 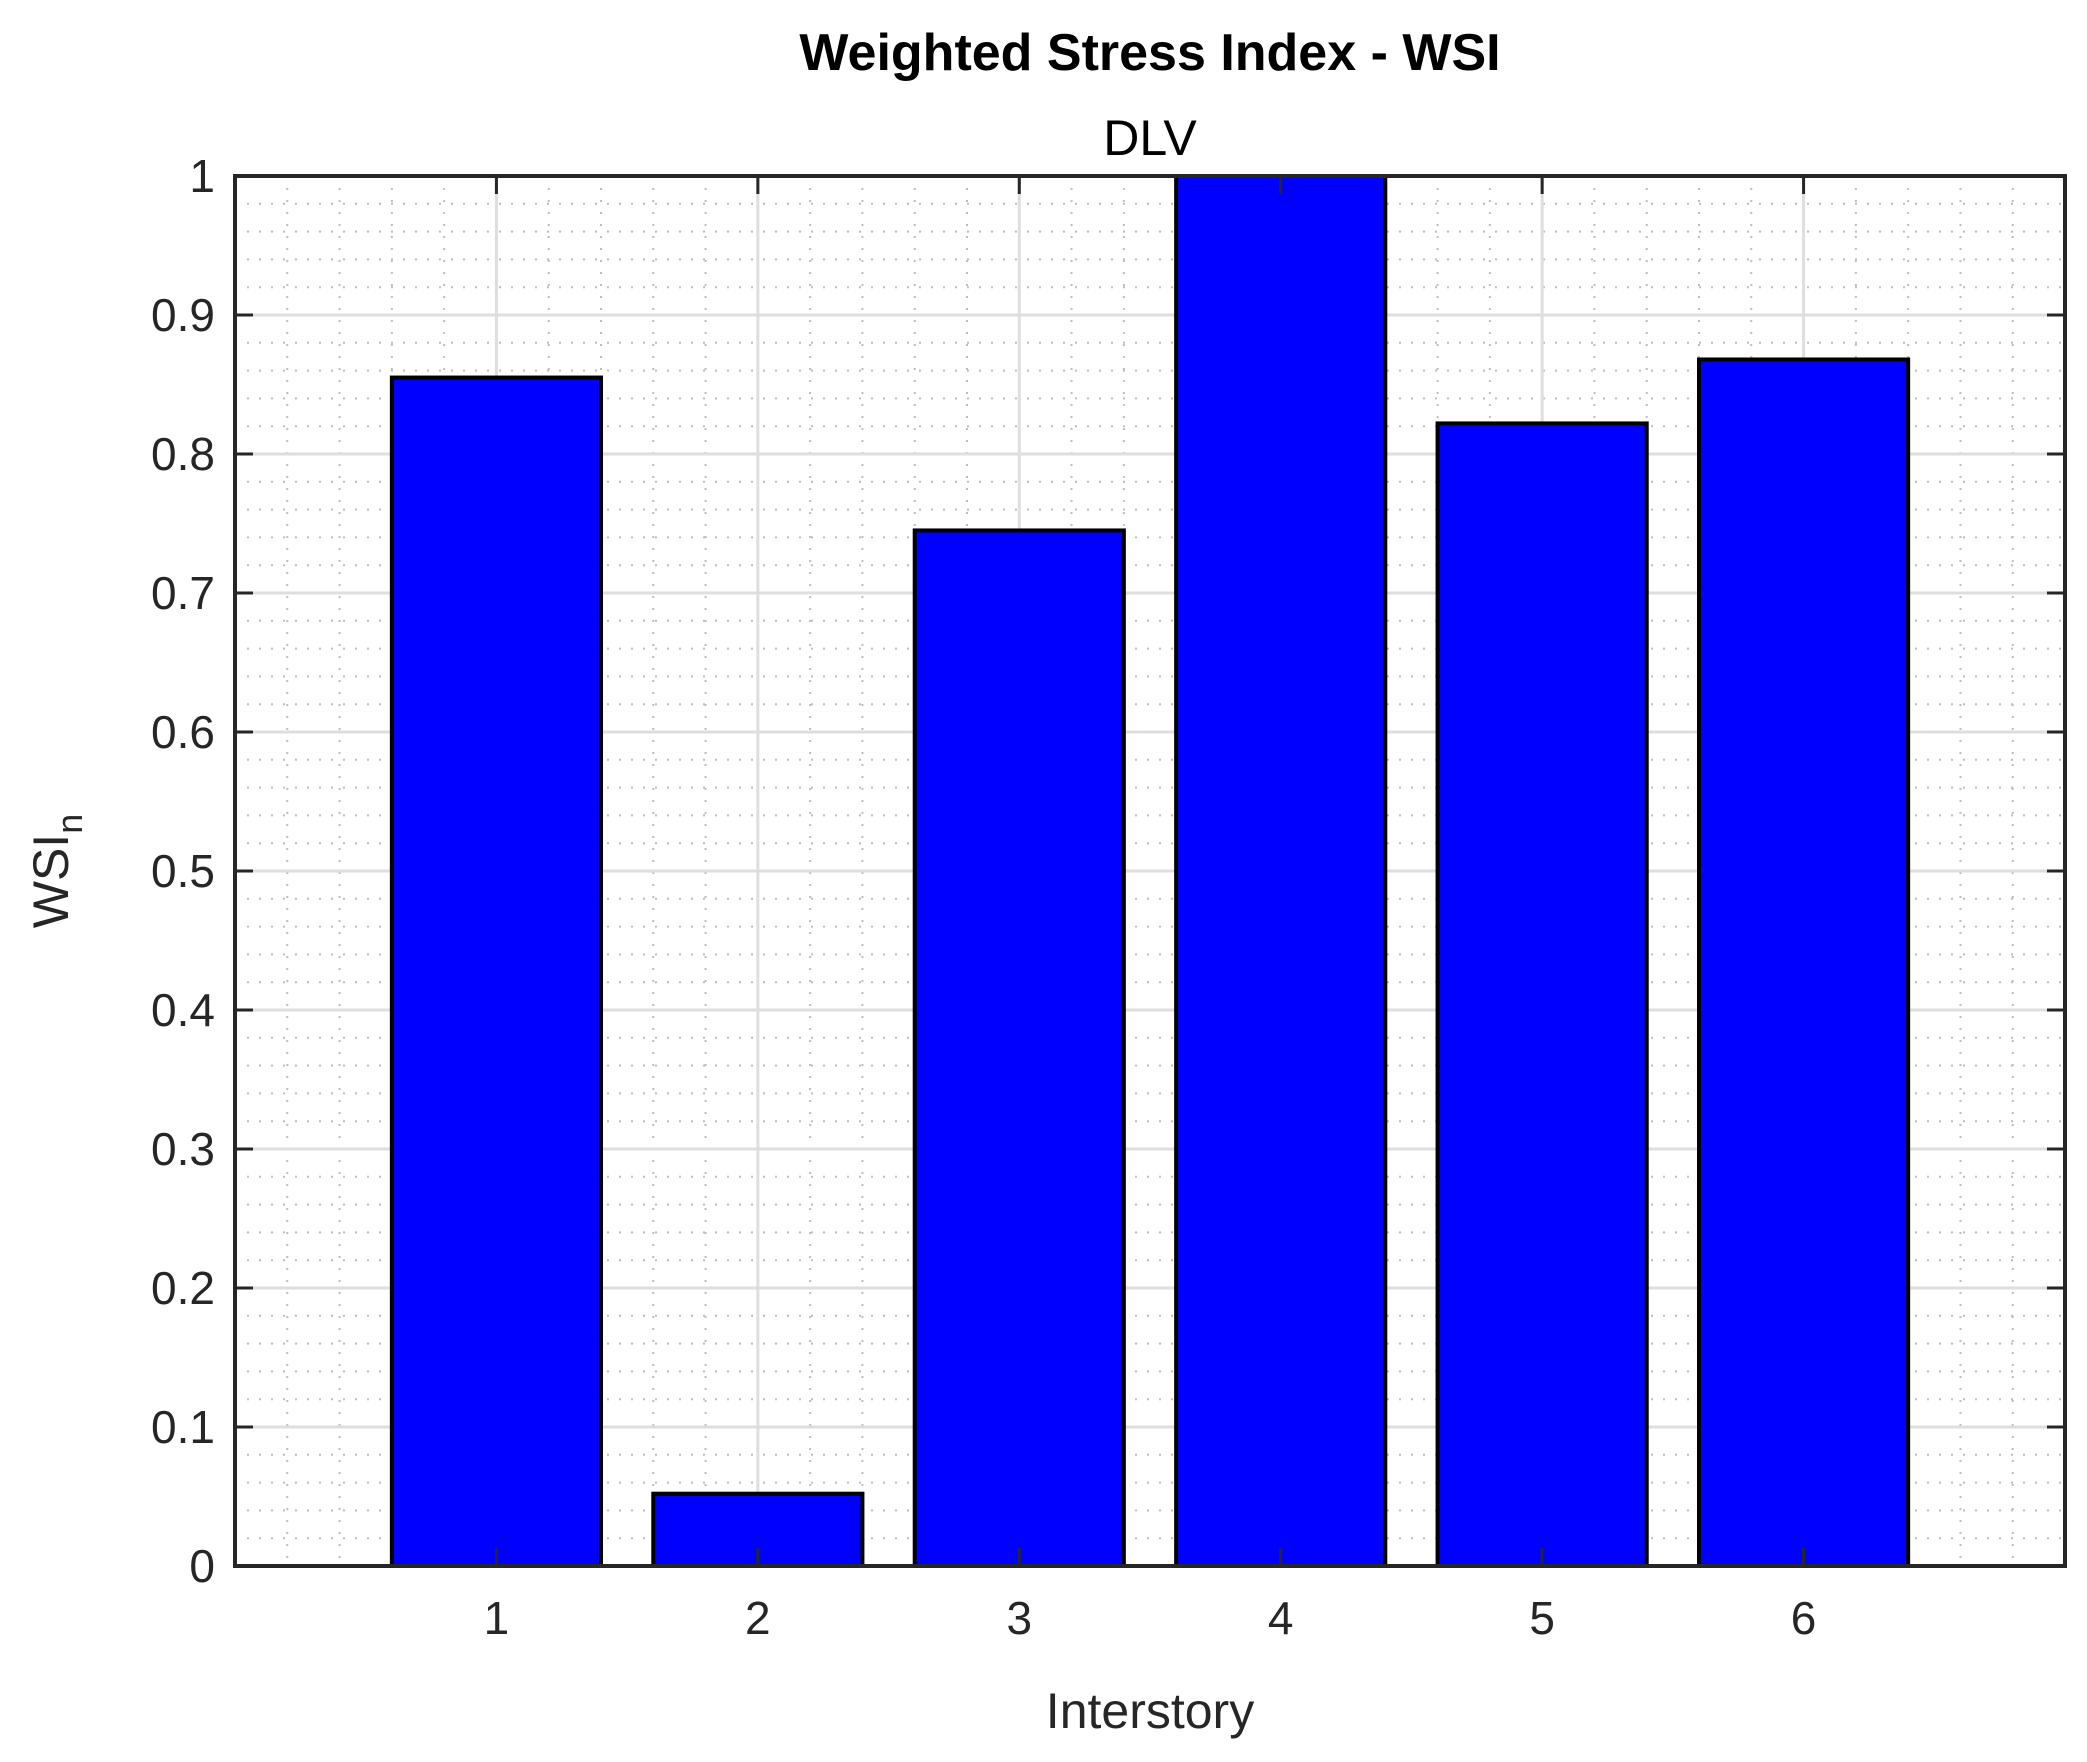 What do you see at coordinates (1804, 1618) in the screenshot?
I see `x-tick-label: 6` at bounding box center [1804, 1618].